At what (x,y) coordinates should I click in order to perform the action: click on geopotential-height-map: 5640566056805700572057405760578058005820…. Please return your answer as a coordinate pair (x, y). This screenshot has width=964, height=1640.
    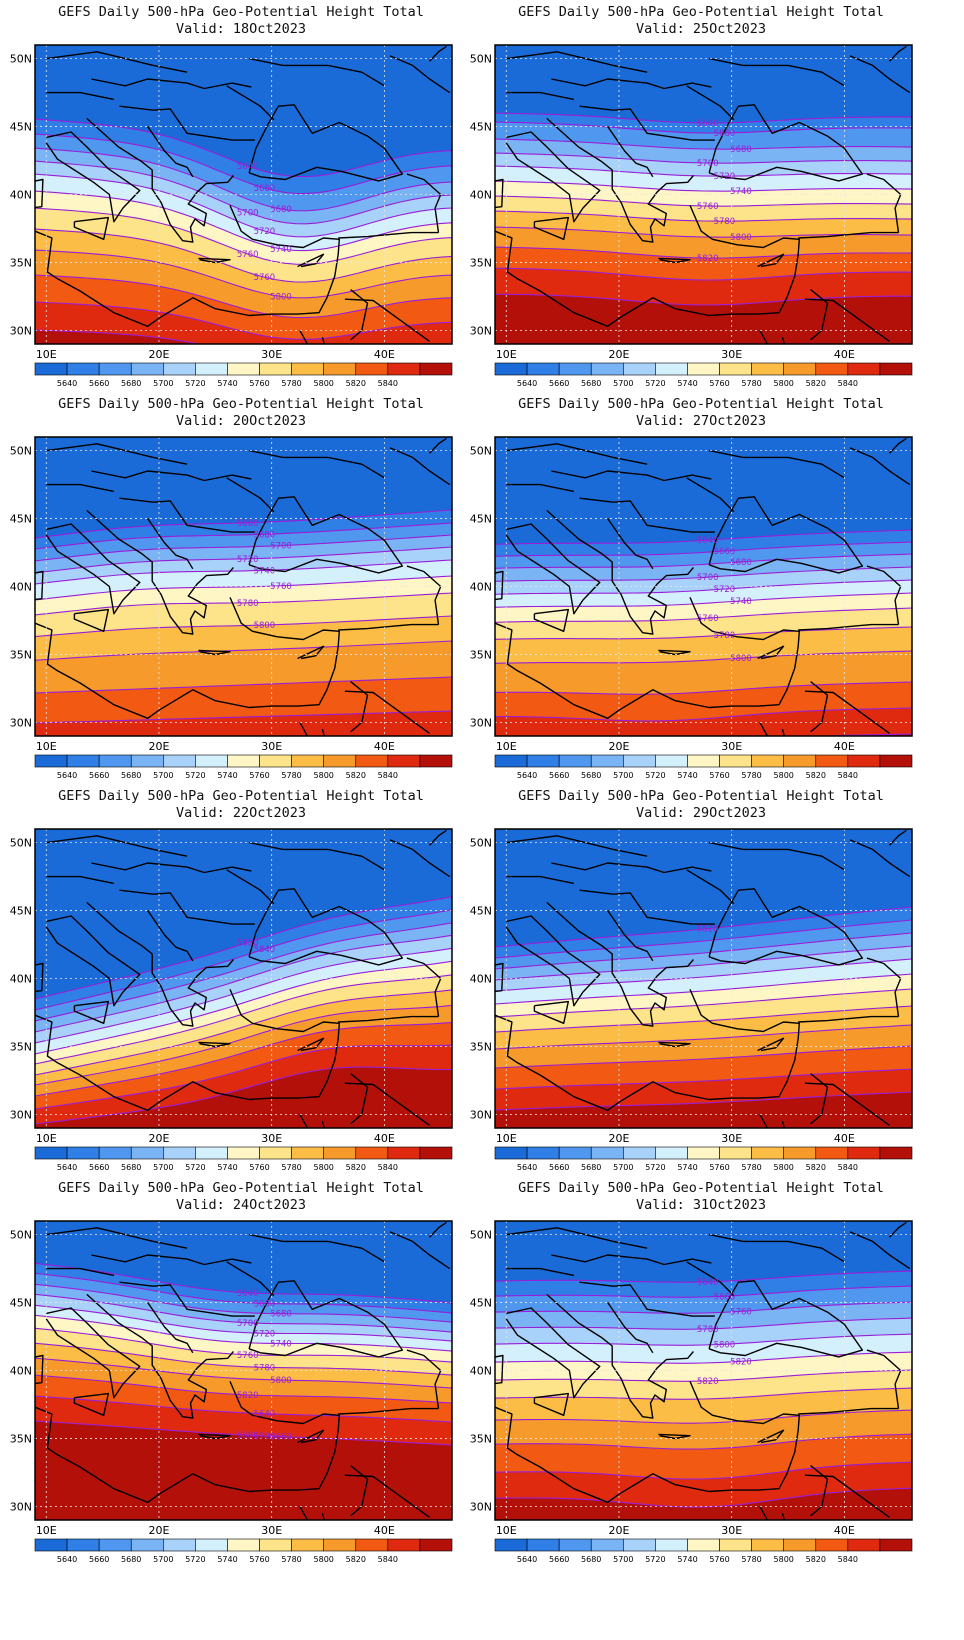
    Looking at the image, I should click on (691, 216).